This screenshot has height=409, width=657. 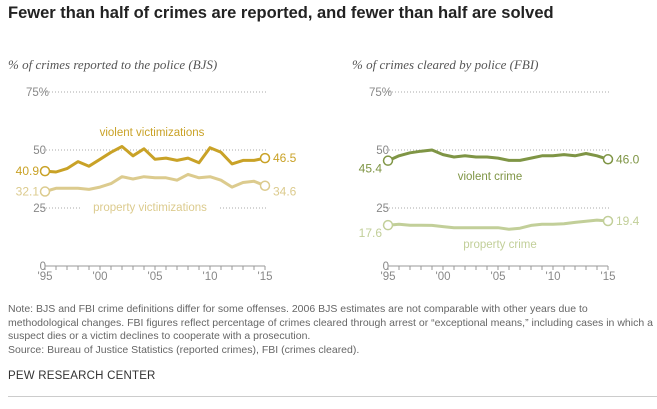 What do you see at coordinates (371, 169) in the screenshot?
I see `start-value-label: 45.4` at bounding box center [371, 169].